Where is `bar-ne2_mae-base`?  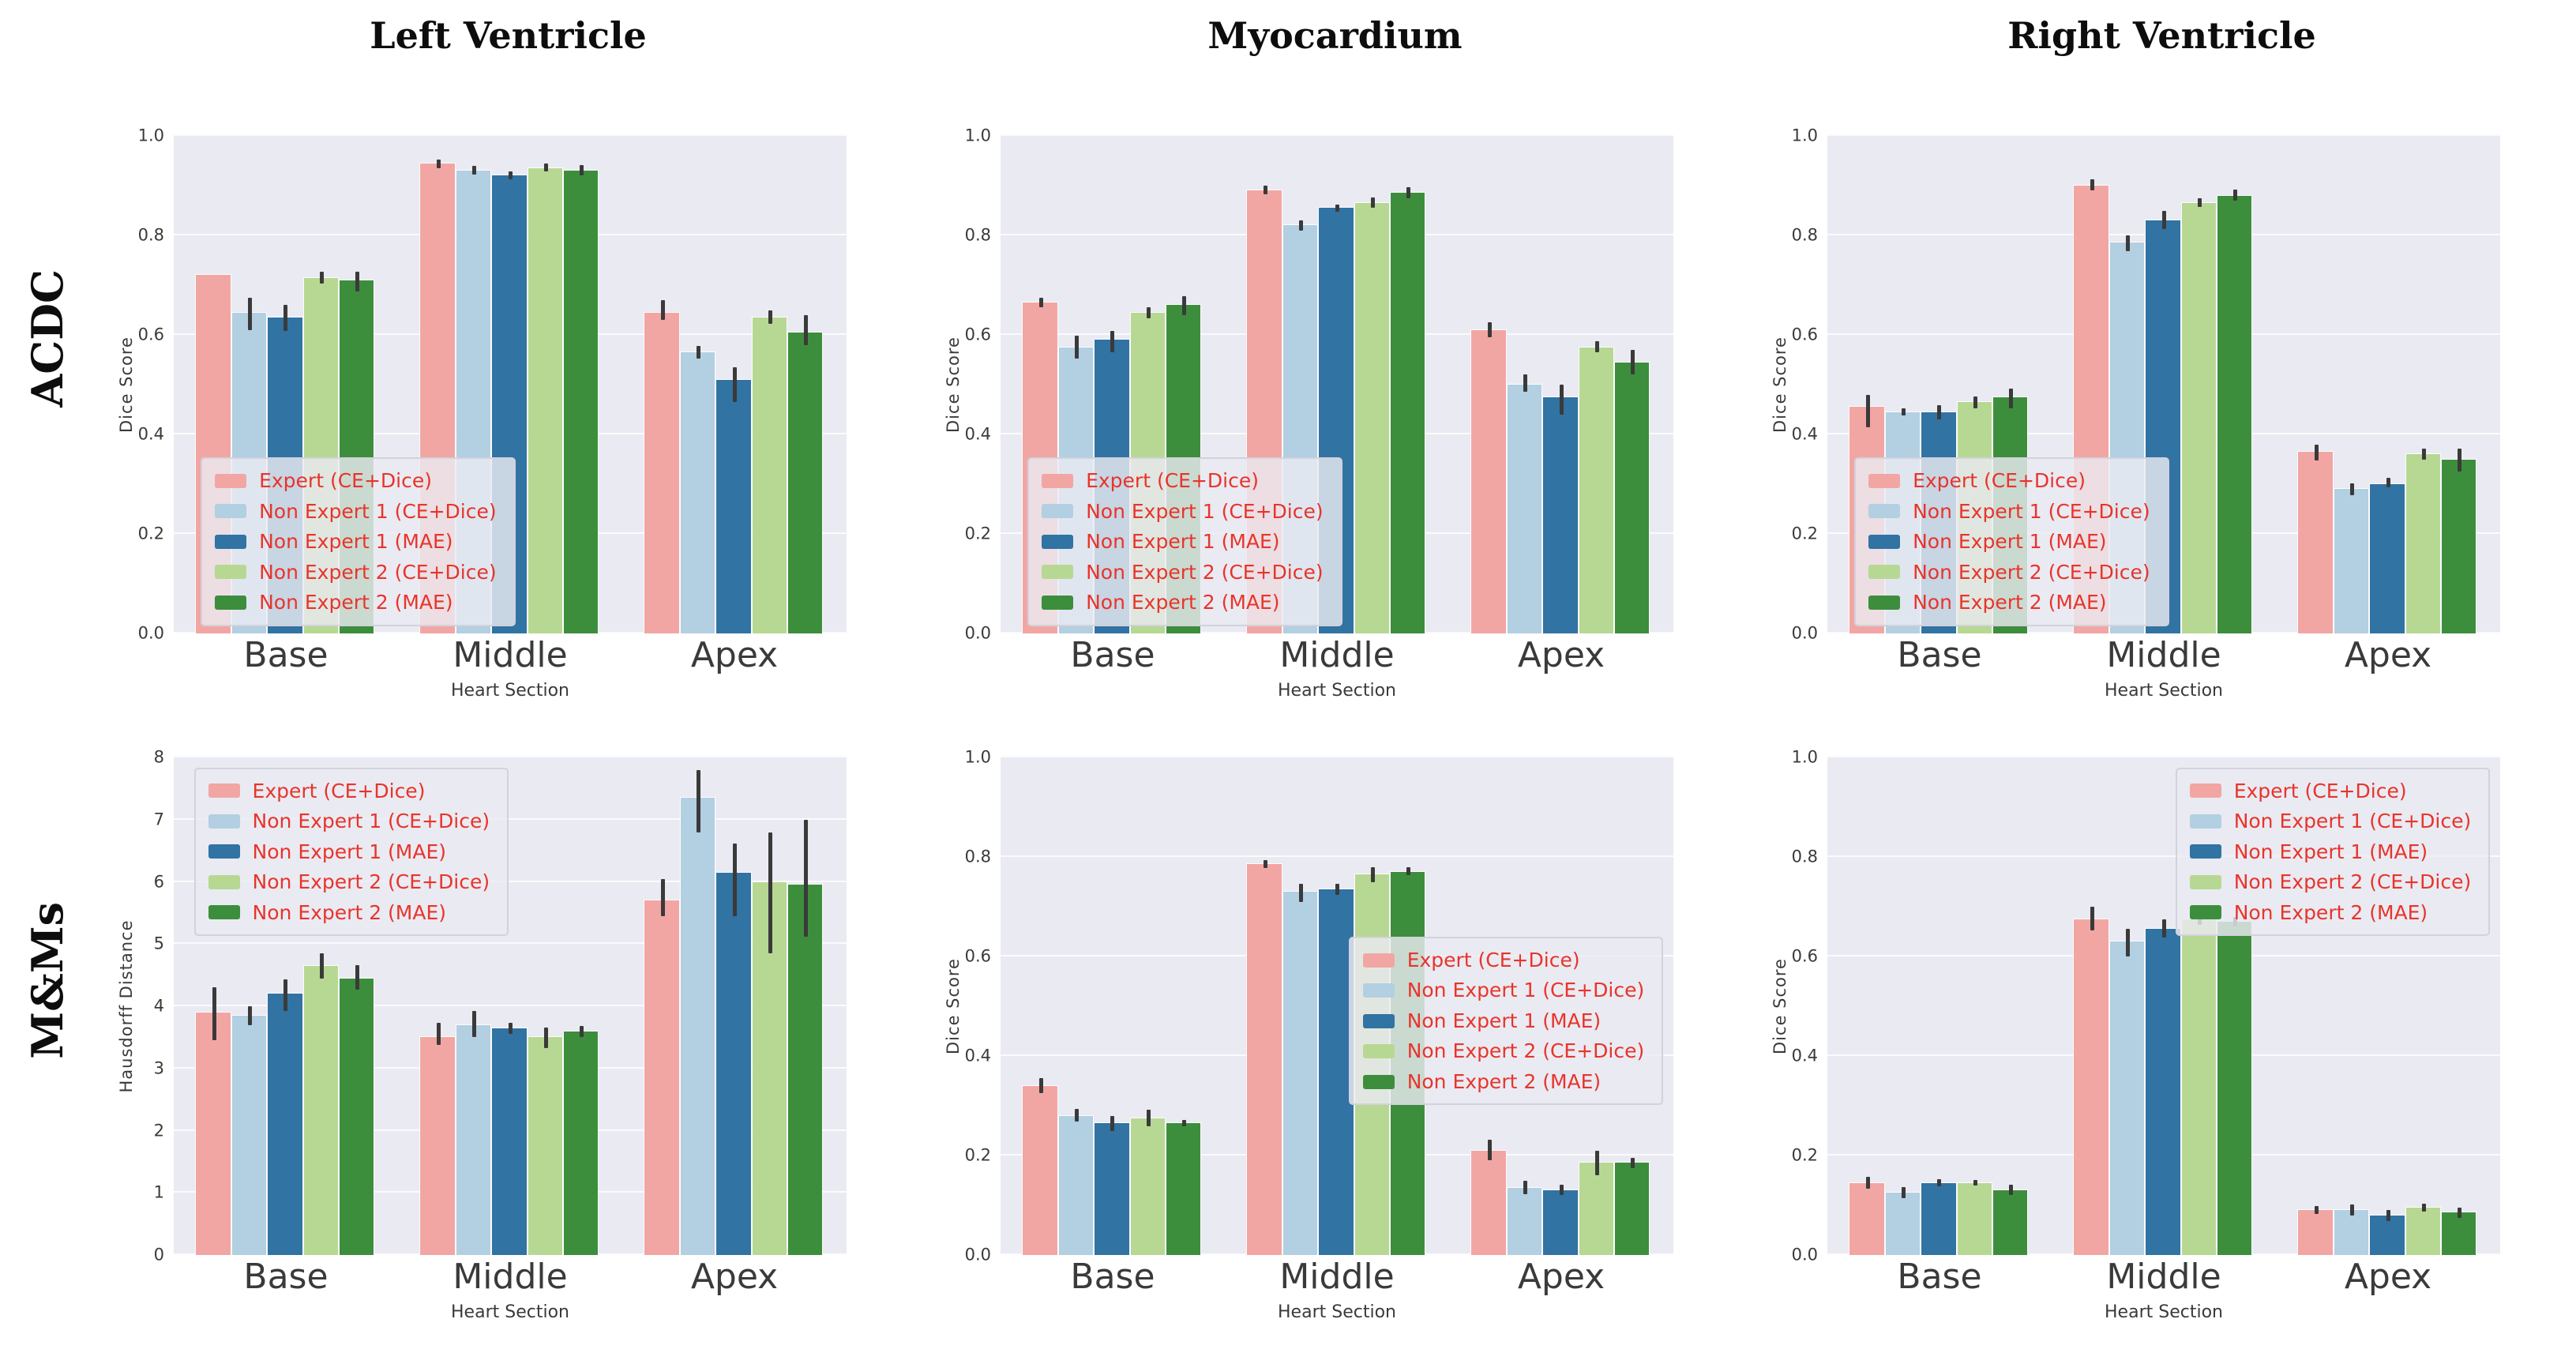 bar-ne2_mae-base is located at coordinates (2010, 1222).